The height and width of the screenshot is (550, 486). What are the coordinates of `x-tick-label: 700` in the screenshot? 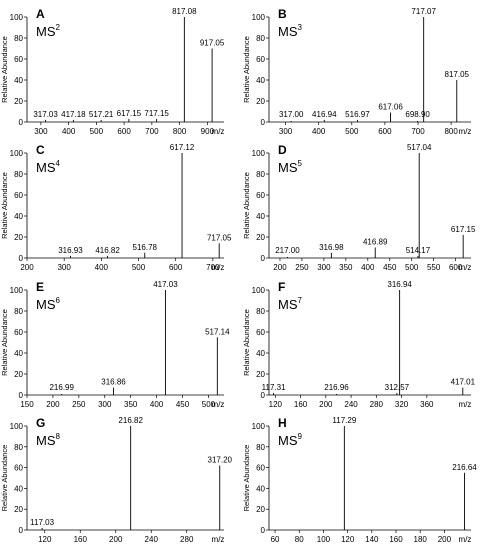 It's located at (152, 131).